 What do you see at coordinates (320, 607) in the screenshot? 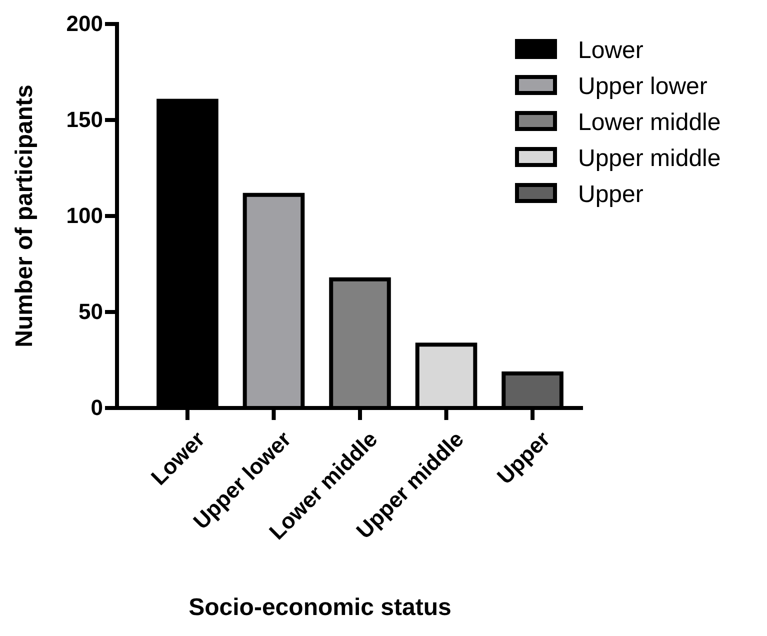
I see `x-axis-title: Socio-economic status` at bounding box center [320, 607].